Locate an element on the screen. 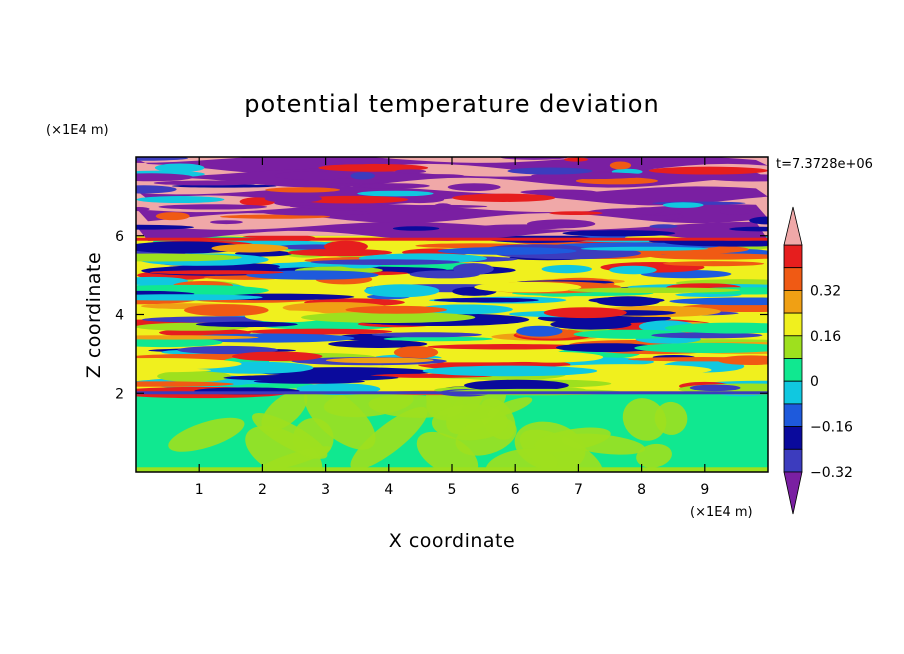 The width and height of the screenshot is (904, 654). colorbar-label: 0 is located at coordinates (814, 382).